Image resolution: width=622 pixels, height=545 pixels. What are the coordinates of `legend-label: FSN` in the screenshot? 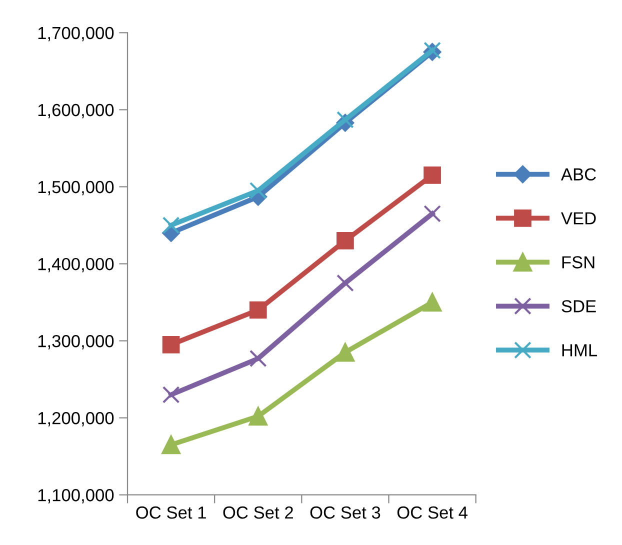 It's located at (578, 262).